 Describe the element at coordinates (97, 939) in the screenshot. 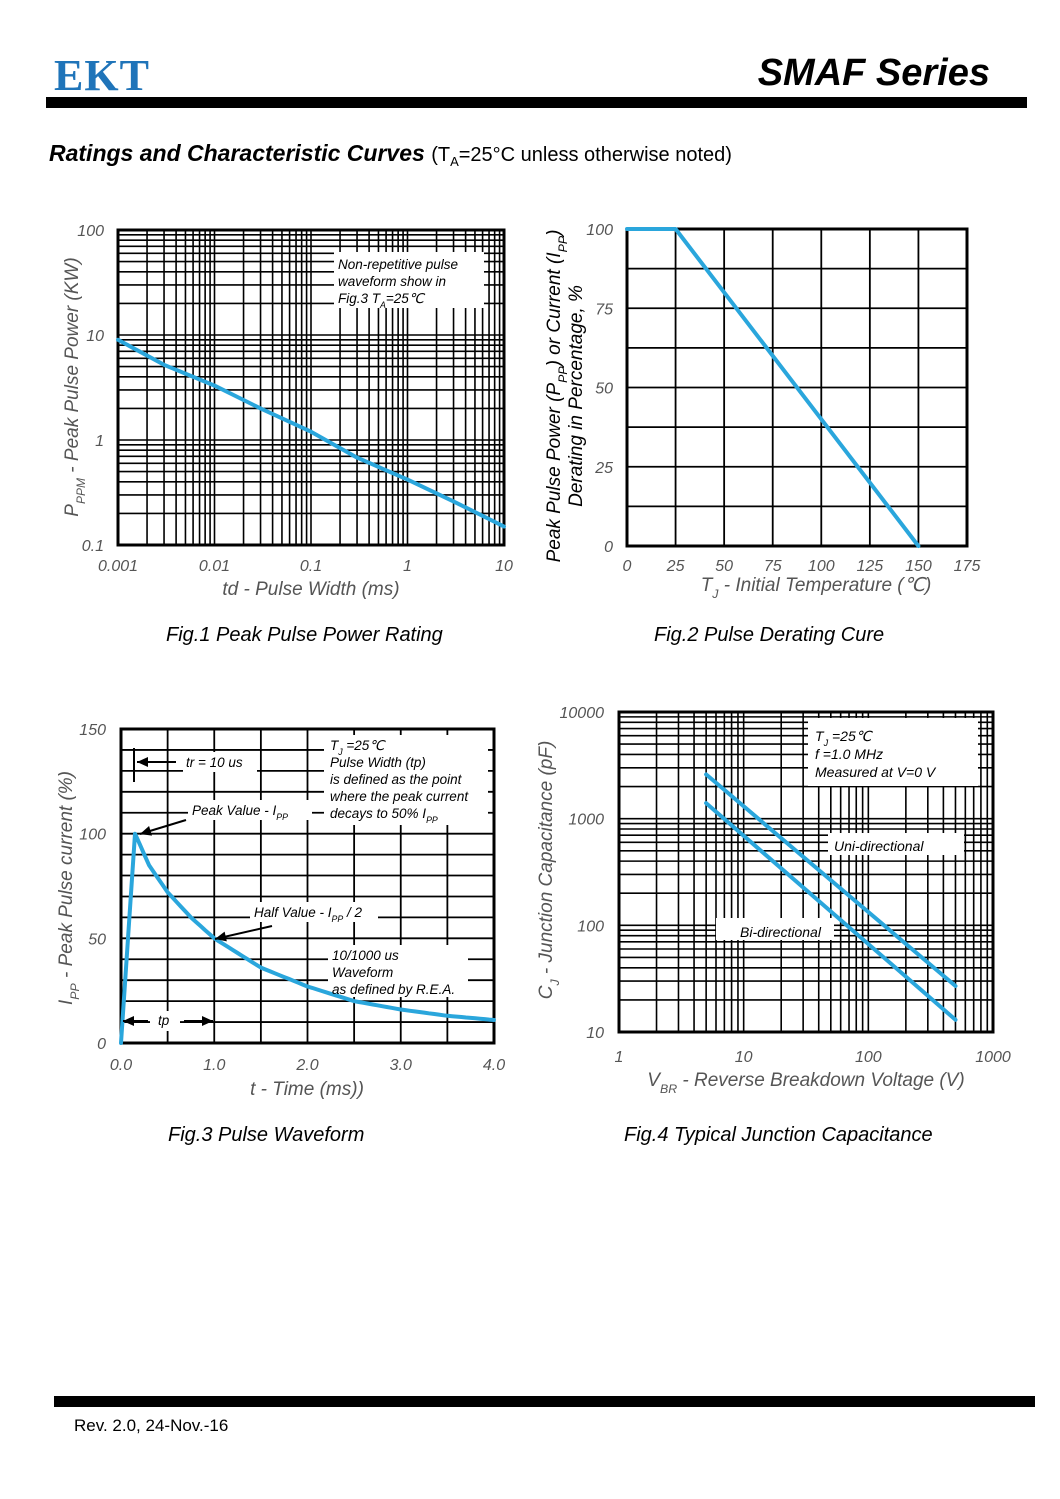

I see `fig3-ytick-label: 50` at that location.